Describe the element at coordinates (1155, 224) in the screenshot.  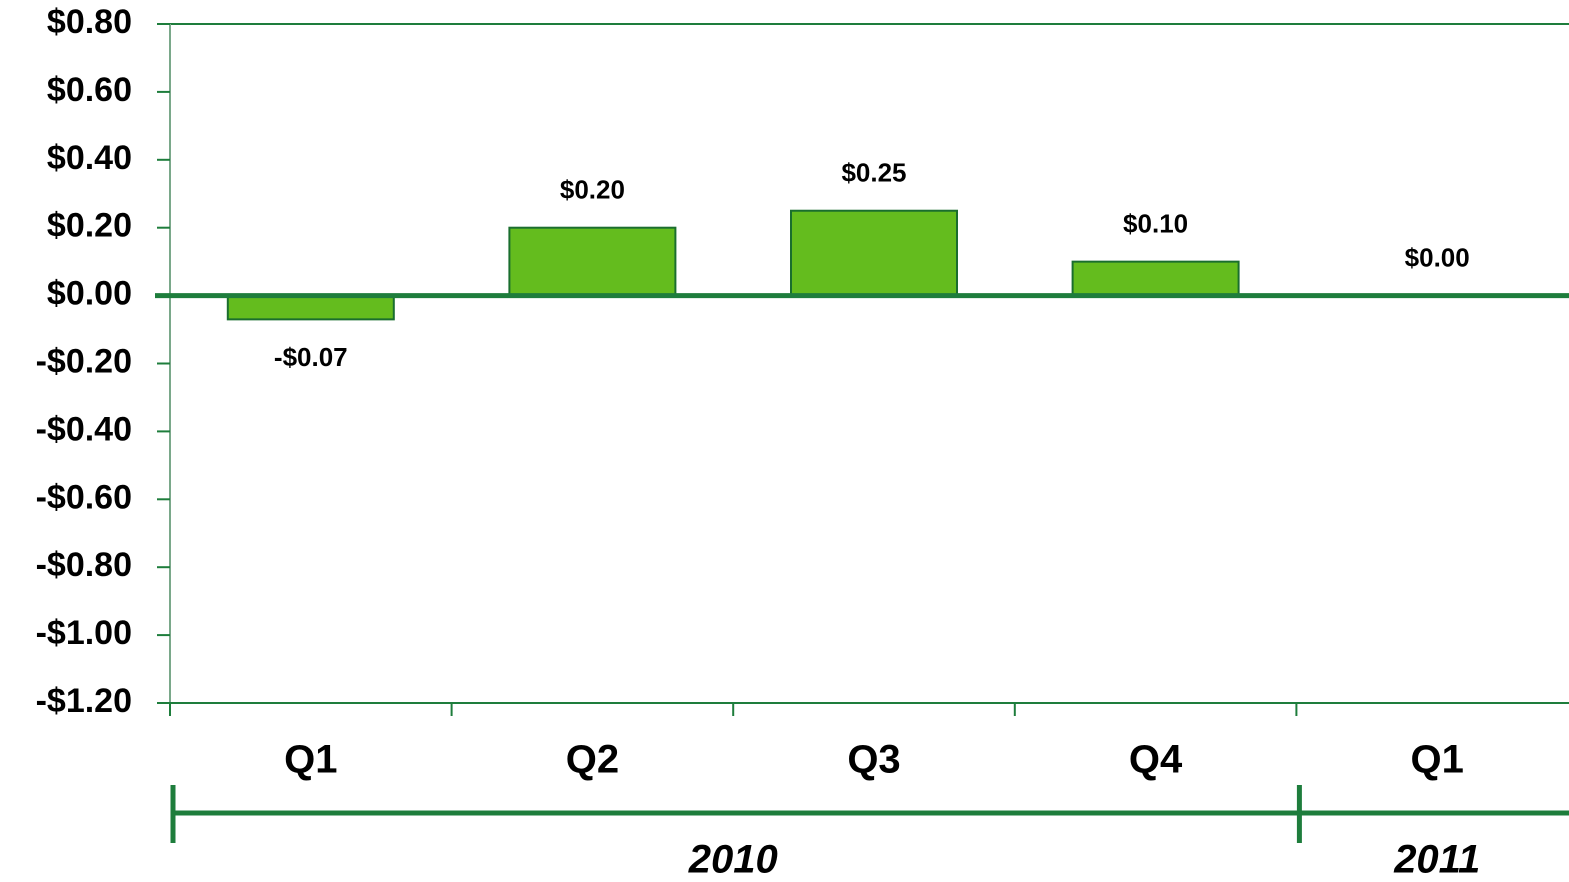
I see `data-label: $0.10` at that location.